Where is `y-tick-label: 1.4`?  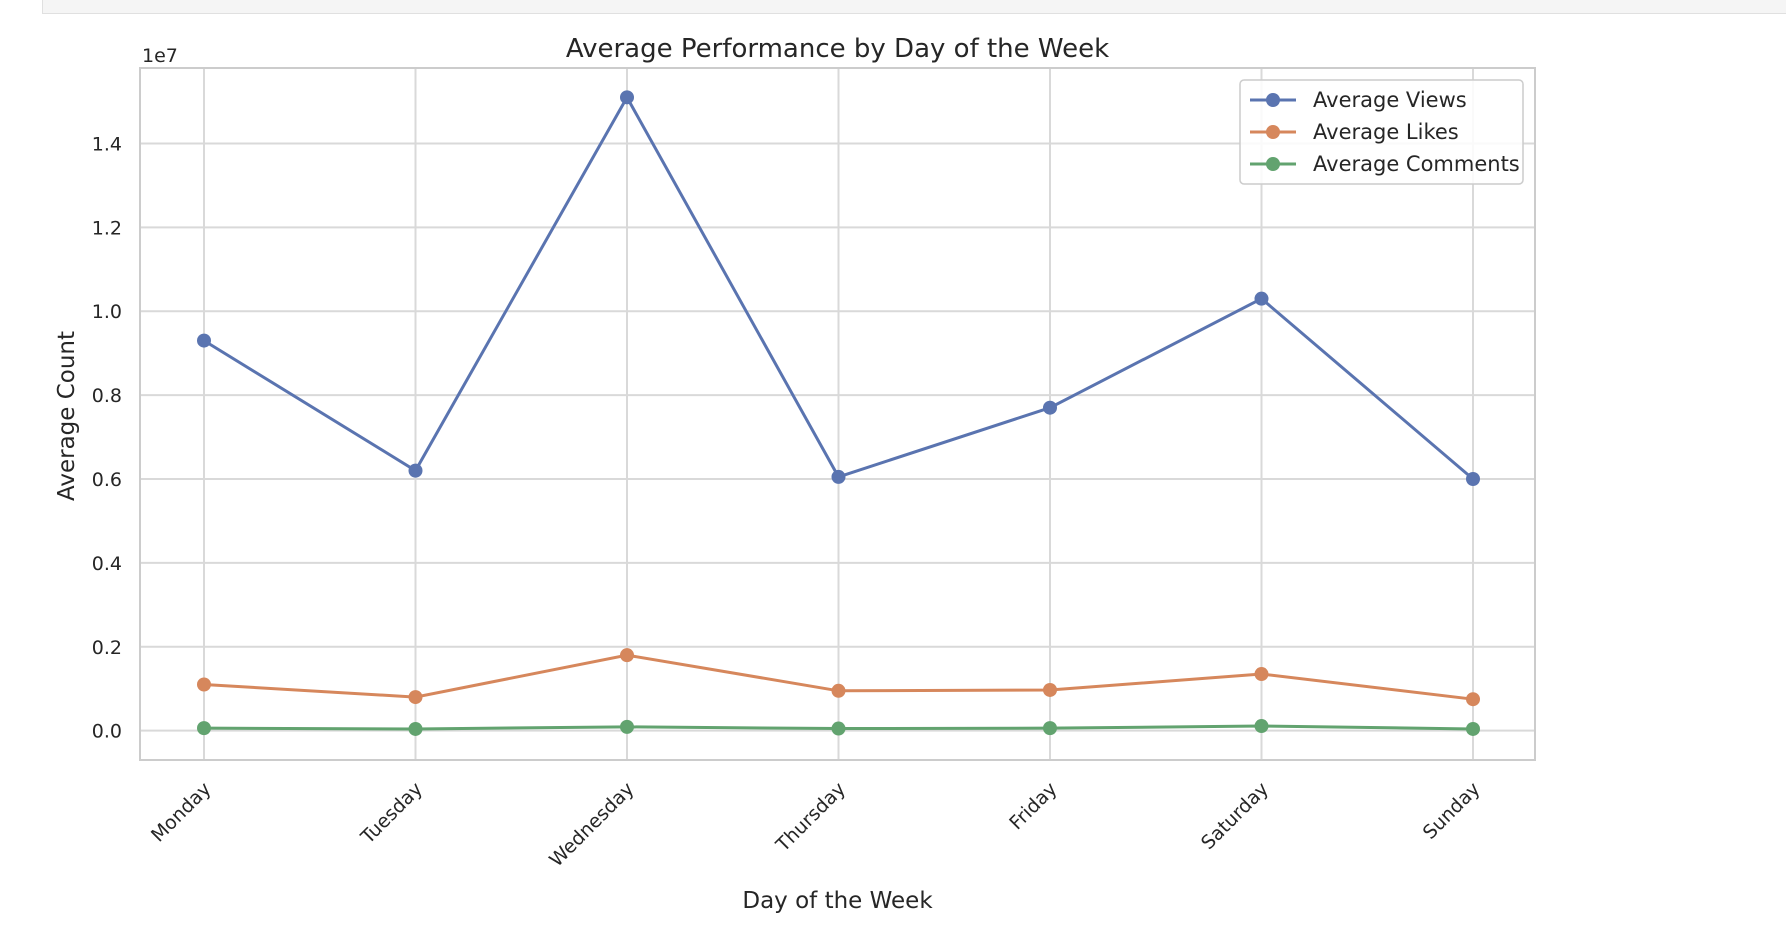
y-tick-label: 1.4 is located at coordinates (107, 144).